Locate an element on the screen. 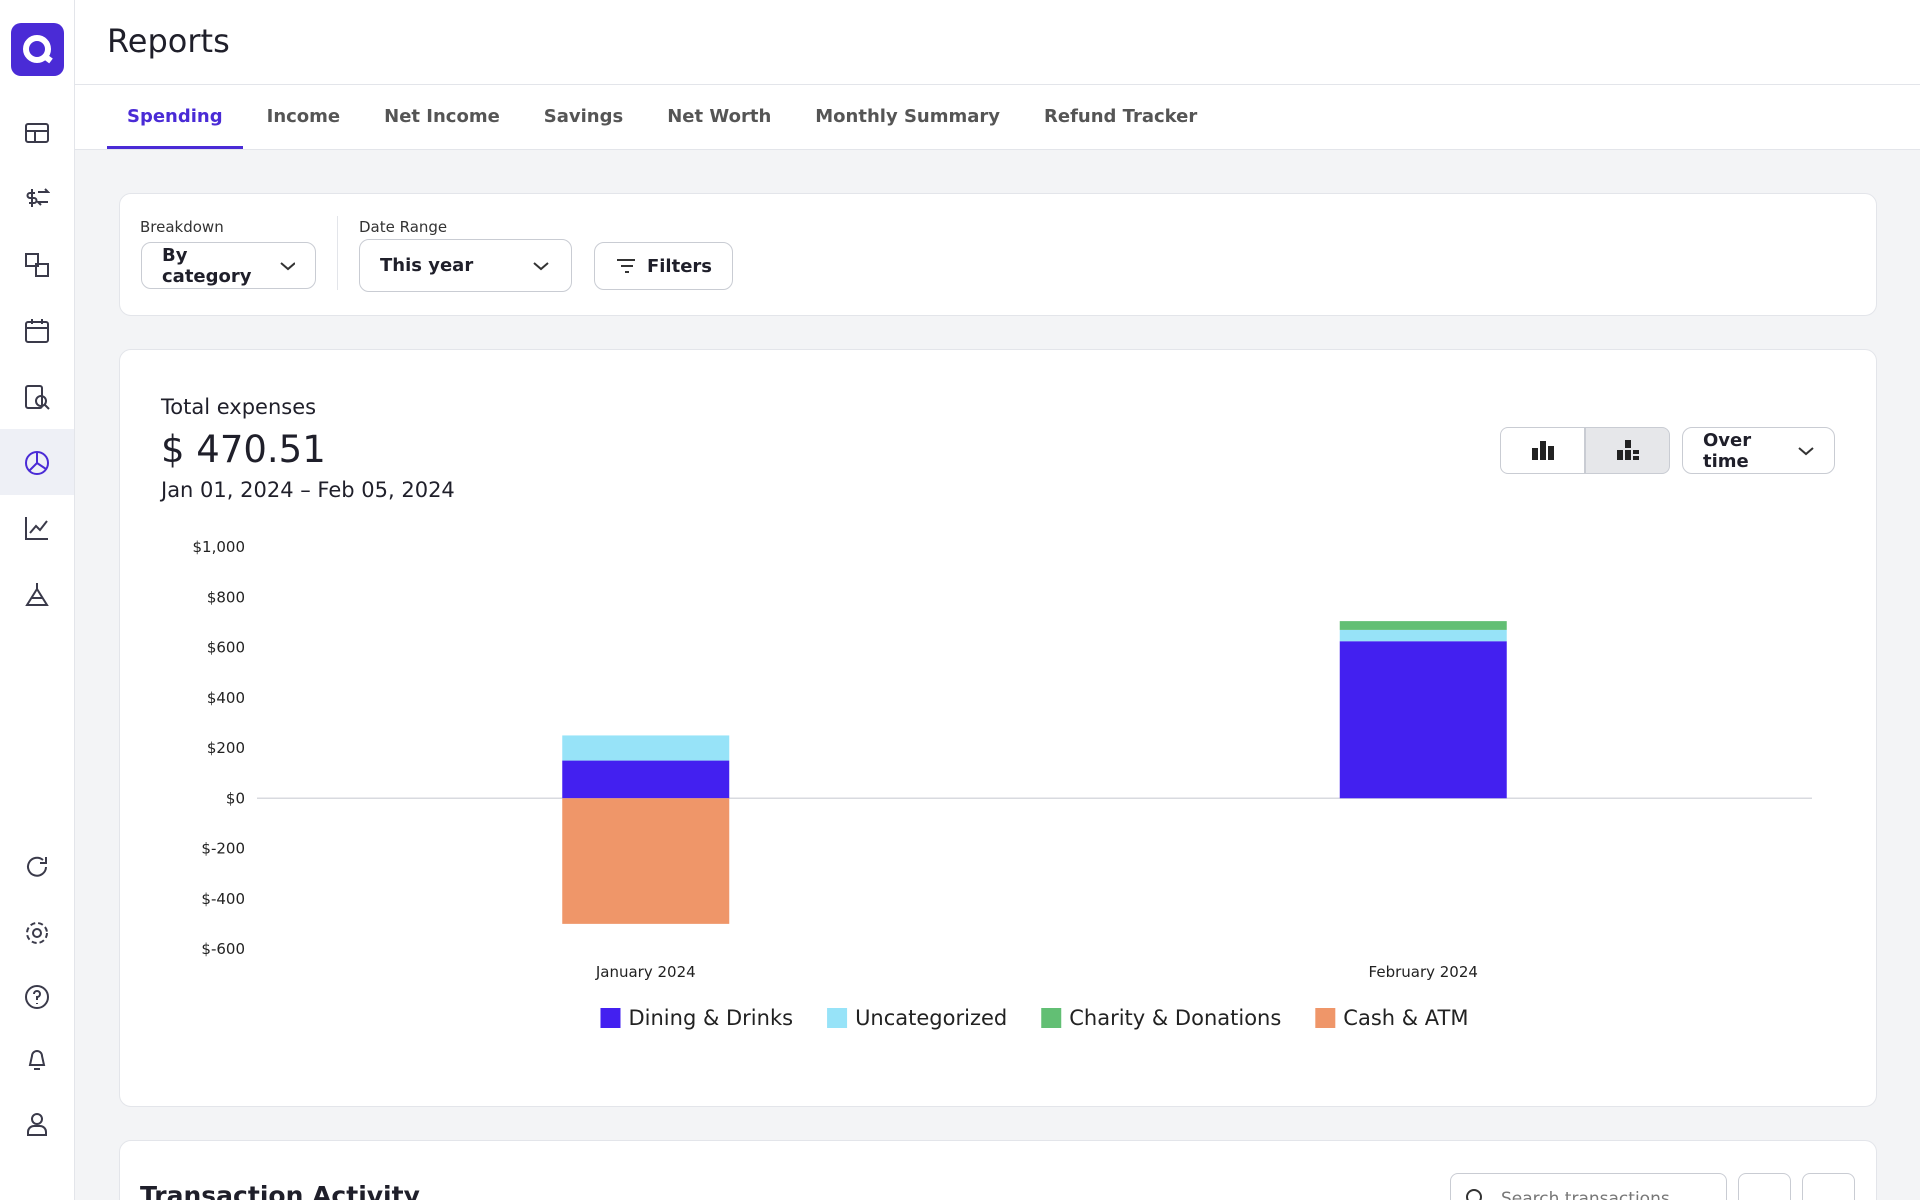  tab: Refund Tracker is located at coordinates (1121, 116).